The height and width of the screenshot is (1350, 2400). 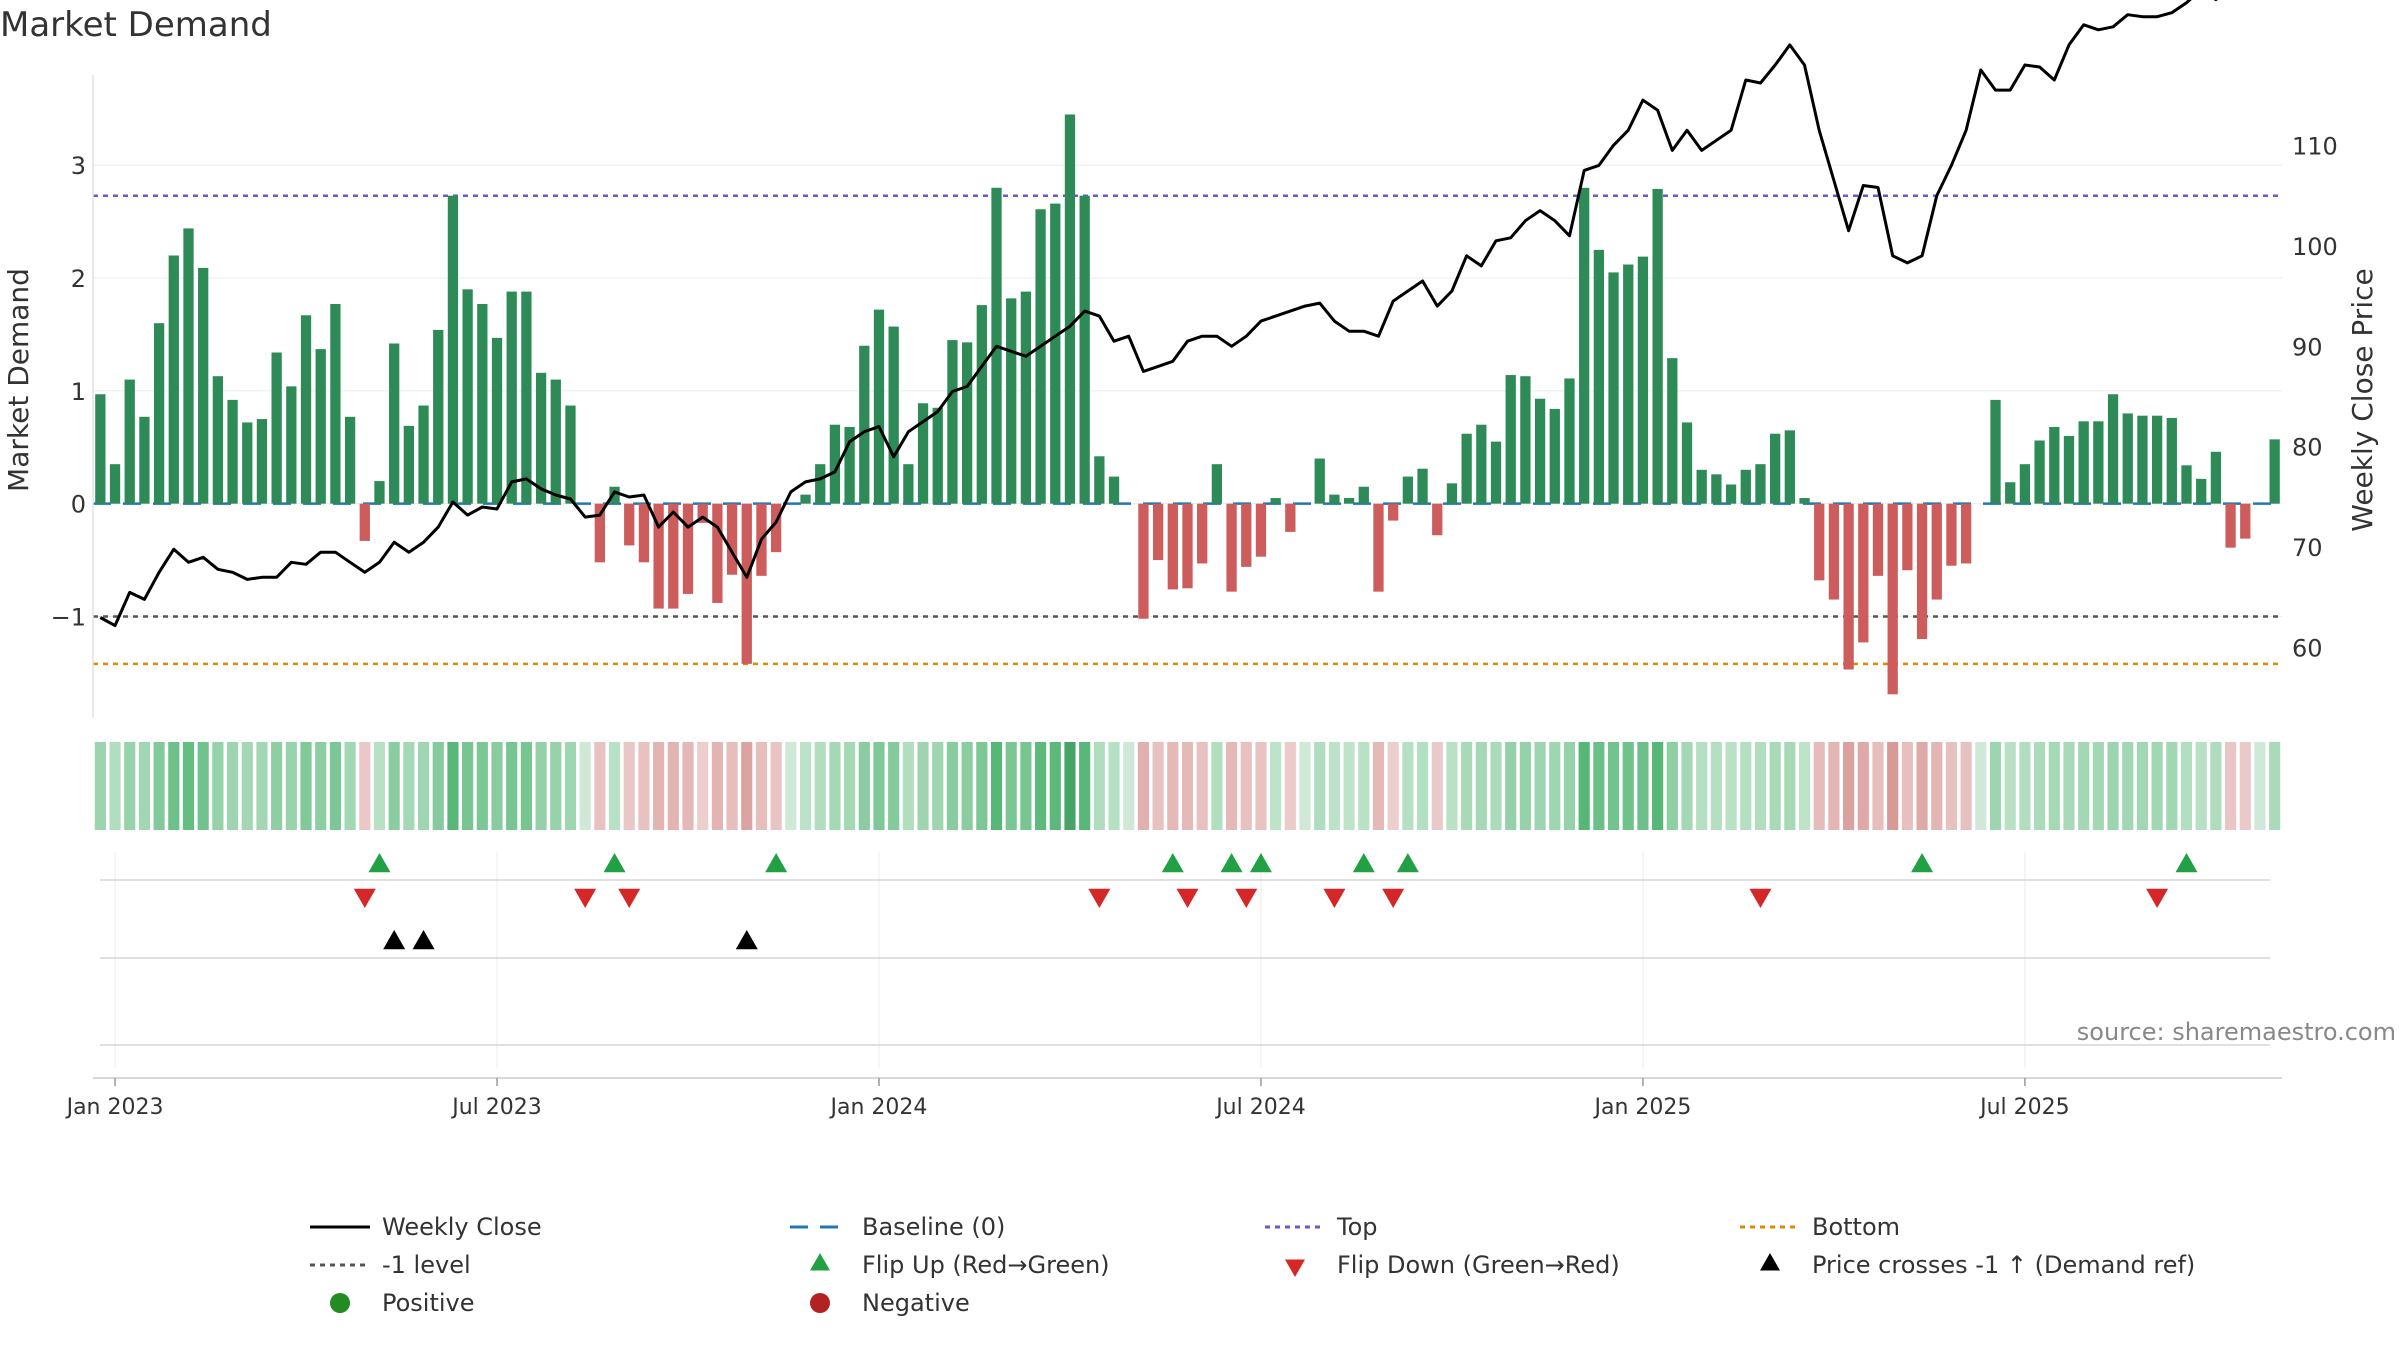 What do you see at coordinates (878, 1107) in the screenshot?
I see `x-tick-label: Jan 2024` at bounding box center [878, 1107].